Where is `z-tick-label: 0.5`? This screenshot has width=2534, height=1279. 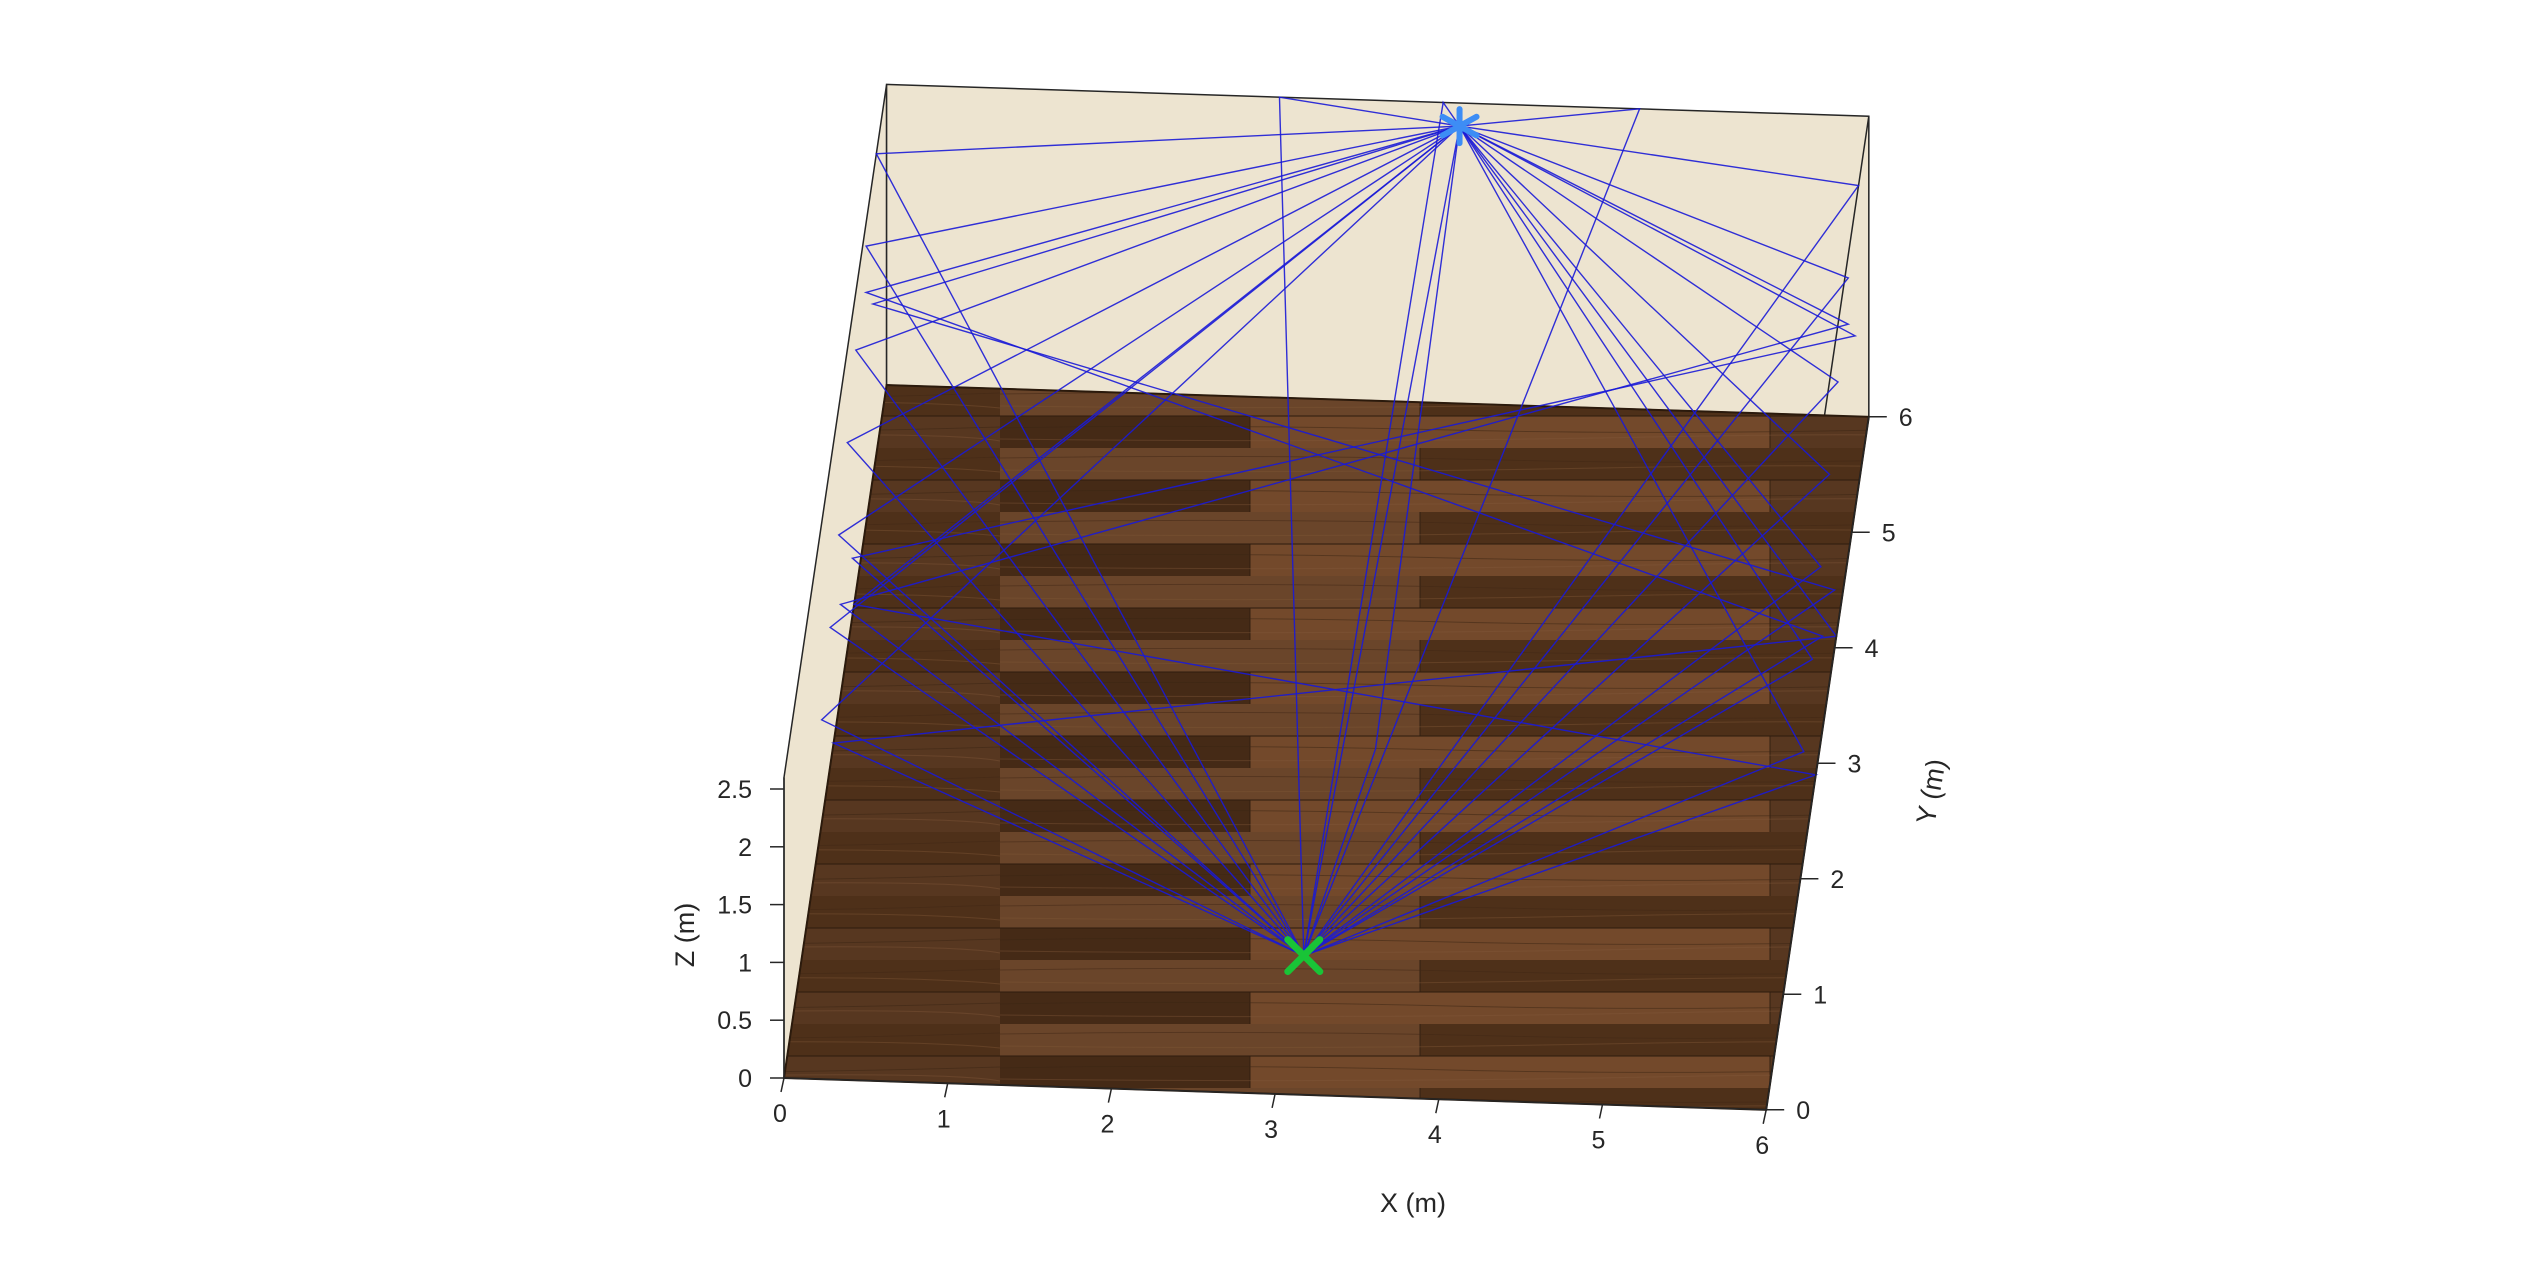
z-tick-label: 0.5 is located at coordinates (734, 1021).